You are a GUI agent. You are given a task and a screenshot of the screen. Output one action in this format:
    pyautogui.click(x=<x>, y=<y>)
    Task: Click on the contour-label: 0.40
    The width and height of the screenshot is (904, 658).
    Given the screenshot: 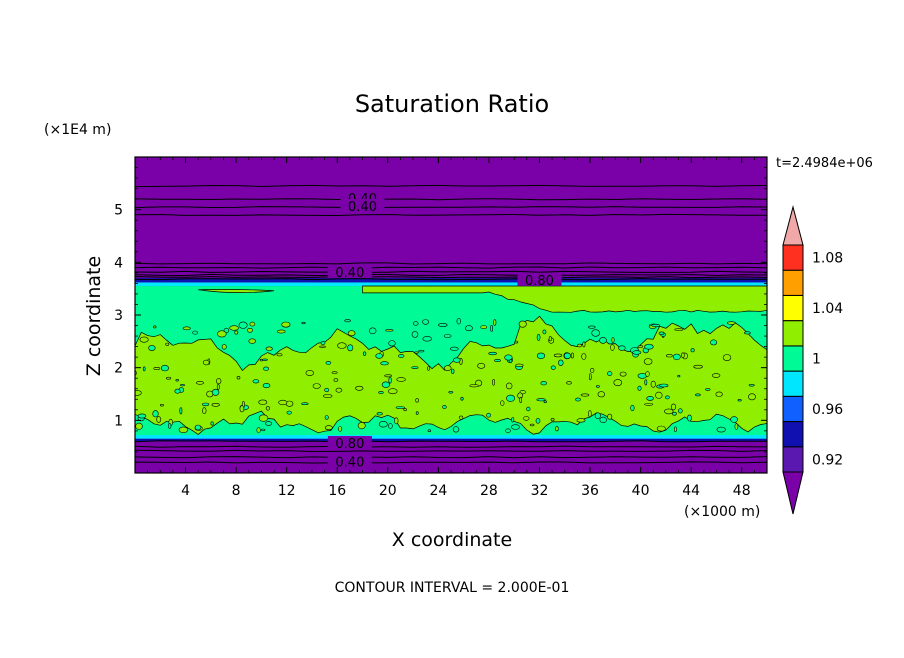 What is the action you would take?
    pyautogui.click(x=349, y=462)
    